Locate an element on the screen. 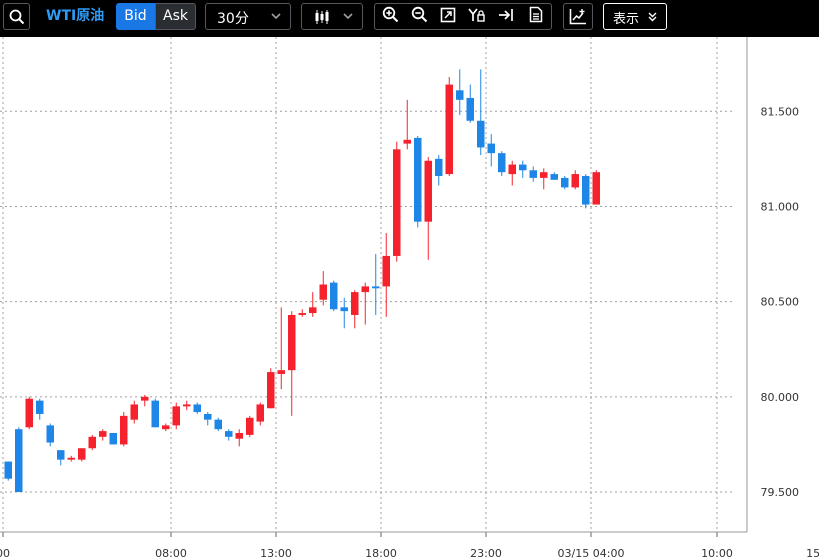 The height and width of the screenshot is (560, 819). interval-dropdown: 30分 is located at coordinates (248, 16).